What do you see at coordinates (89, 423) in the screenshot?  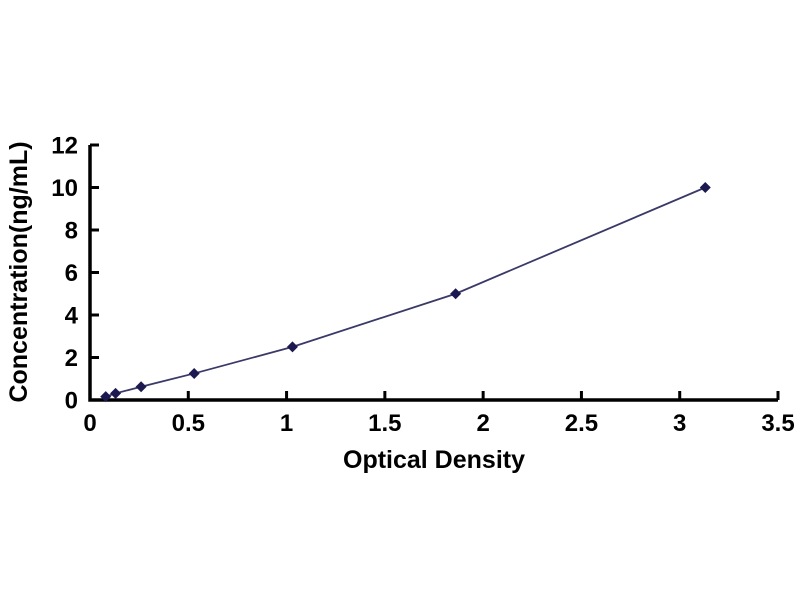 I see `x-tick-label: 0` at bounding box center [89, 423].